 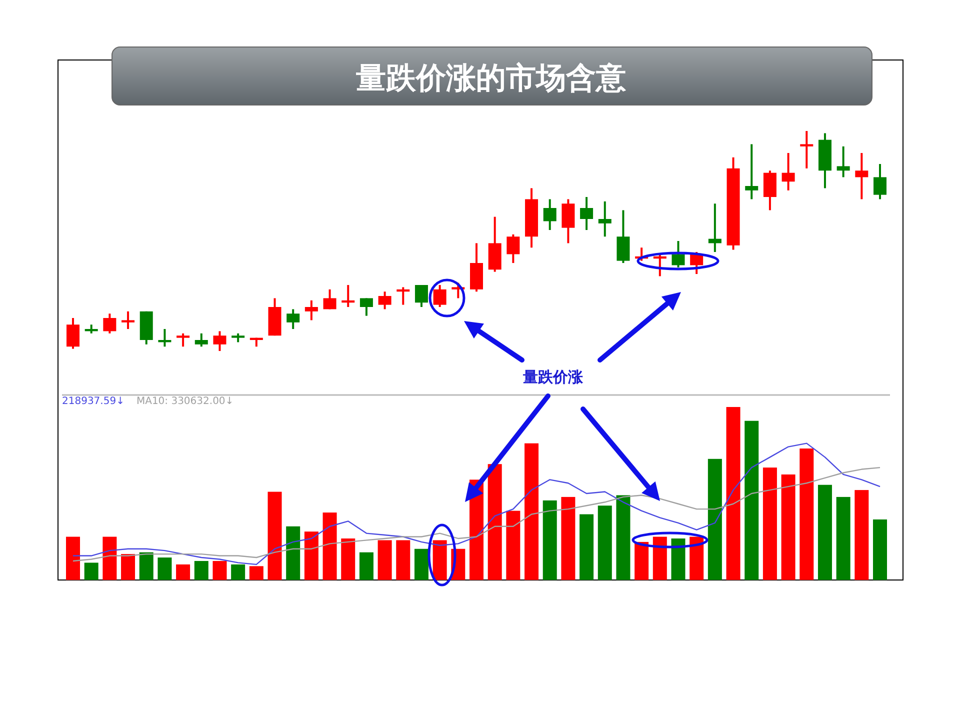 What do you see at coordinates (93, 401) in the screenshot?
I see `text: 218937.59↓` at bounding box center [93, 401].